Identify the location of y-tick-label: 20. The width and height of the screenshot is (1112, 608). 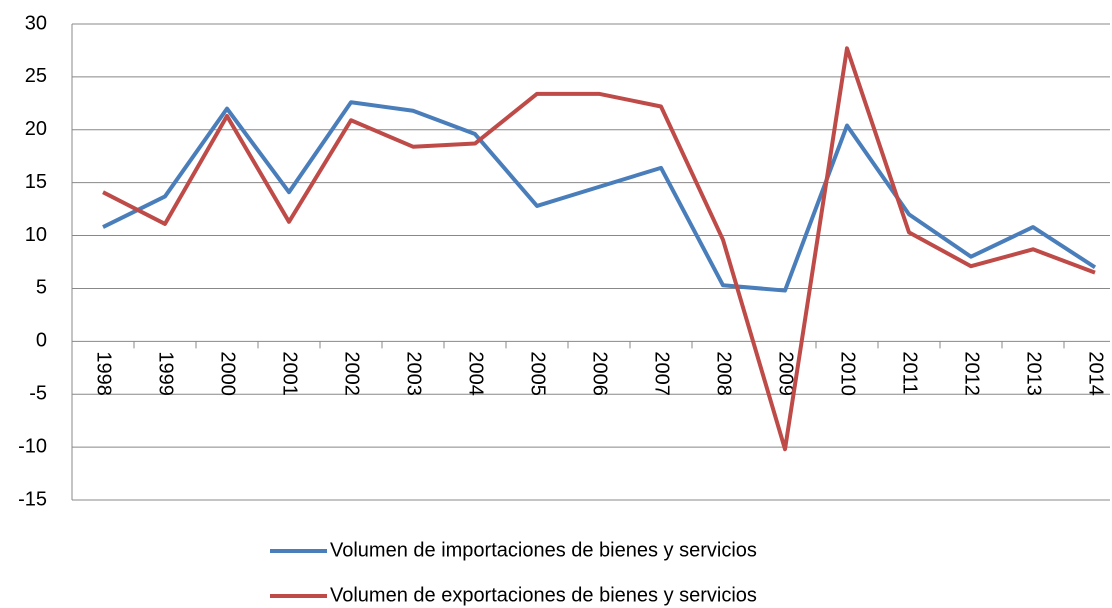
(36, 129).